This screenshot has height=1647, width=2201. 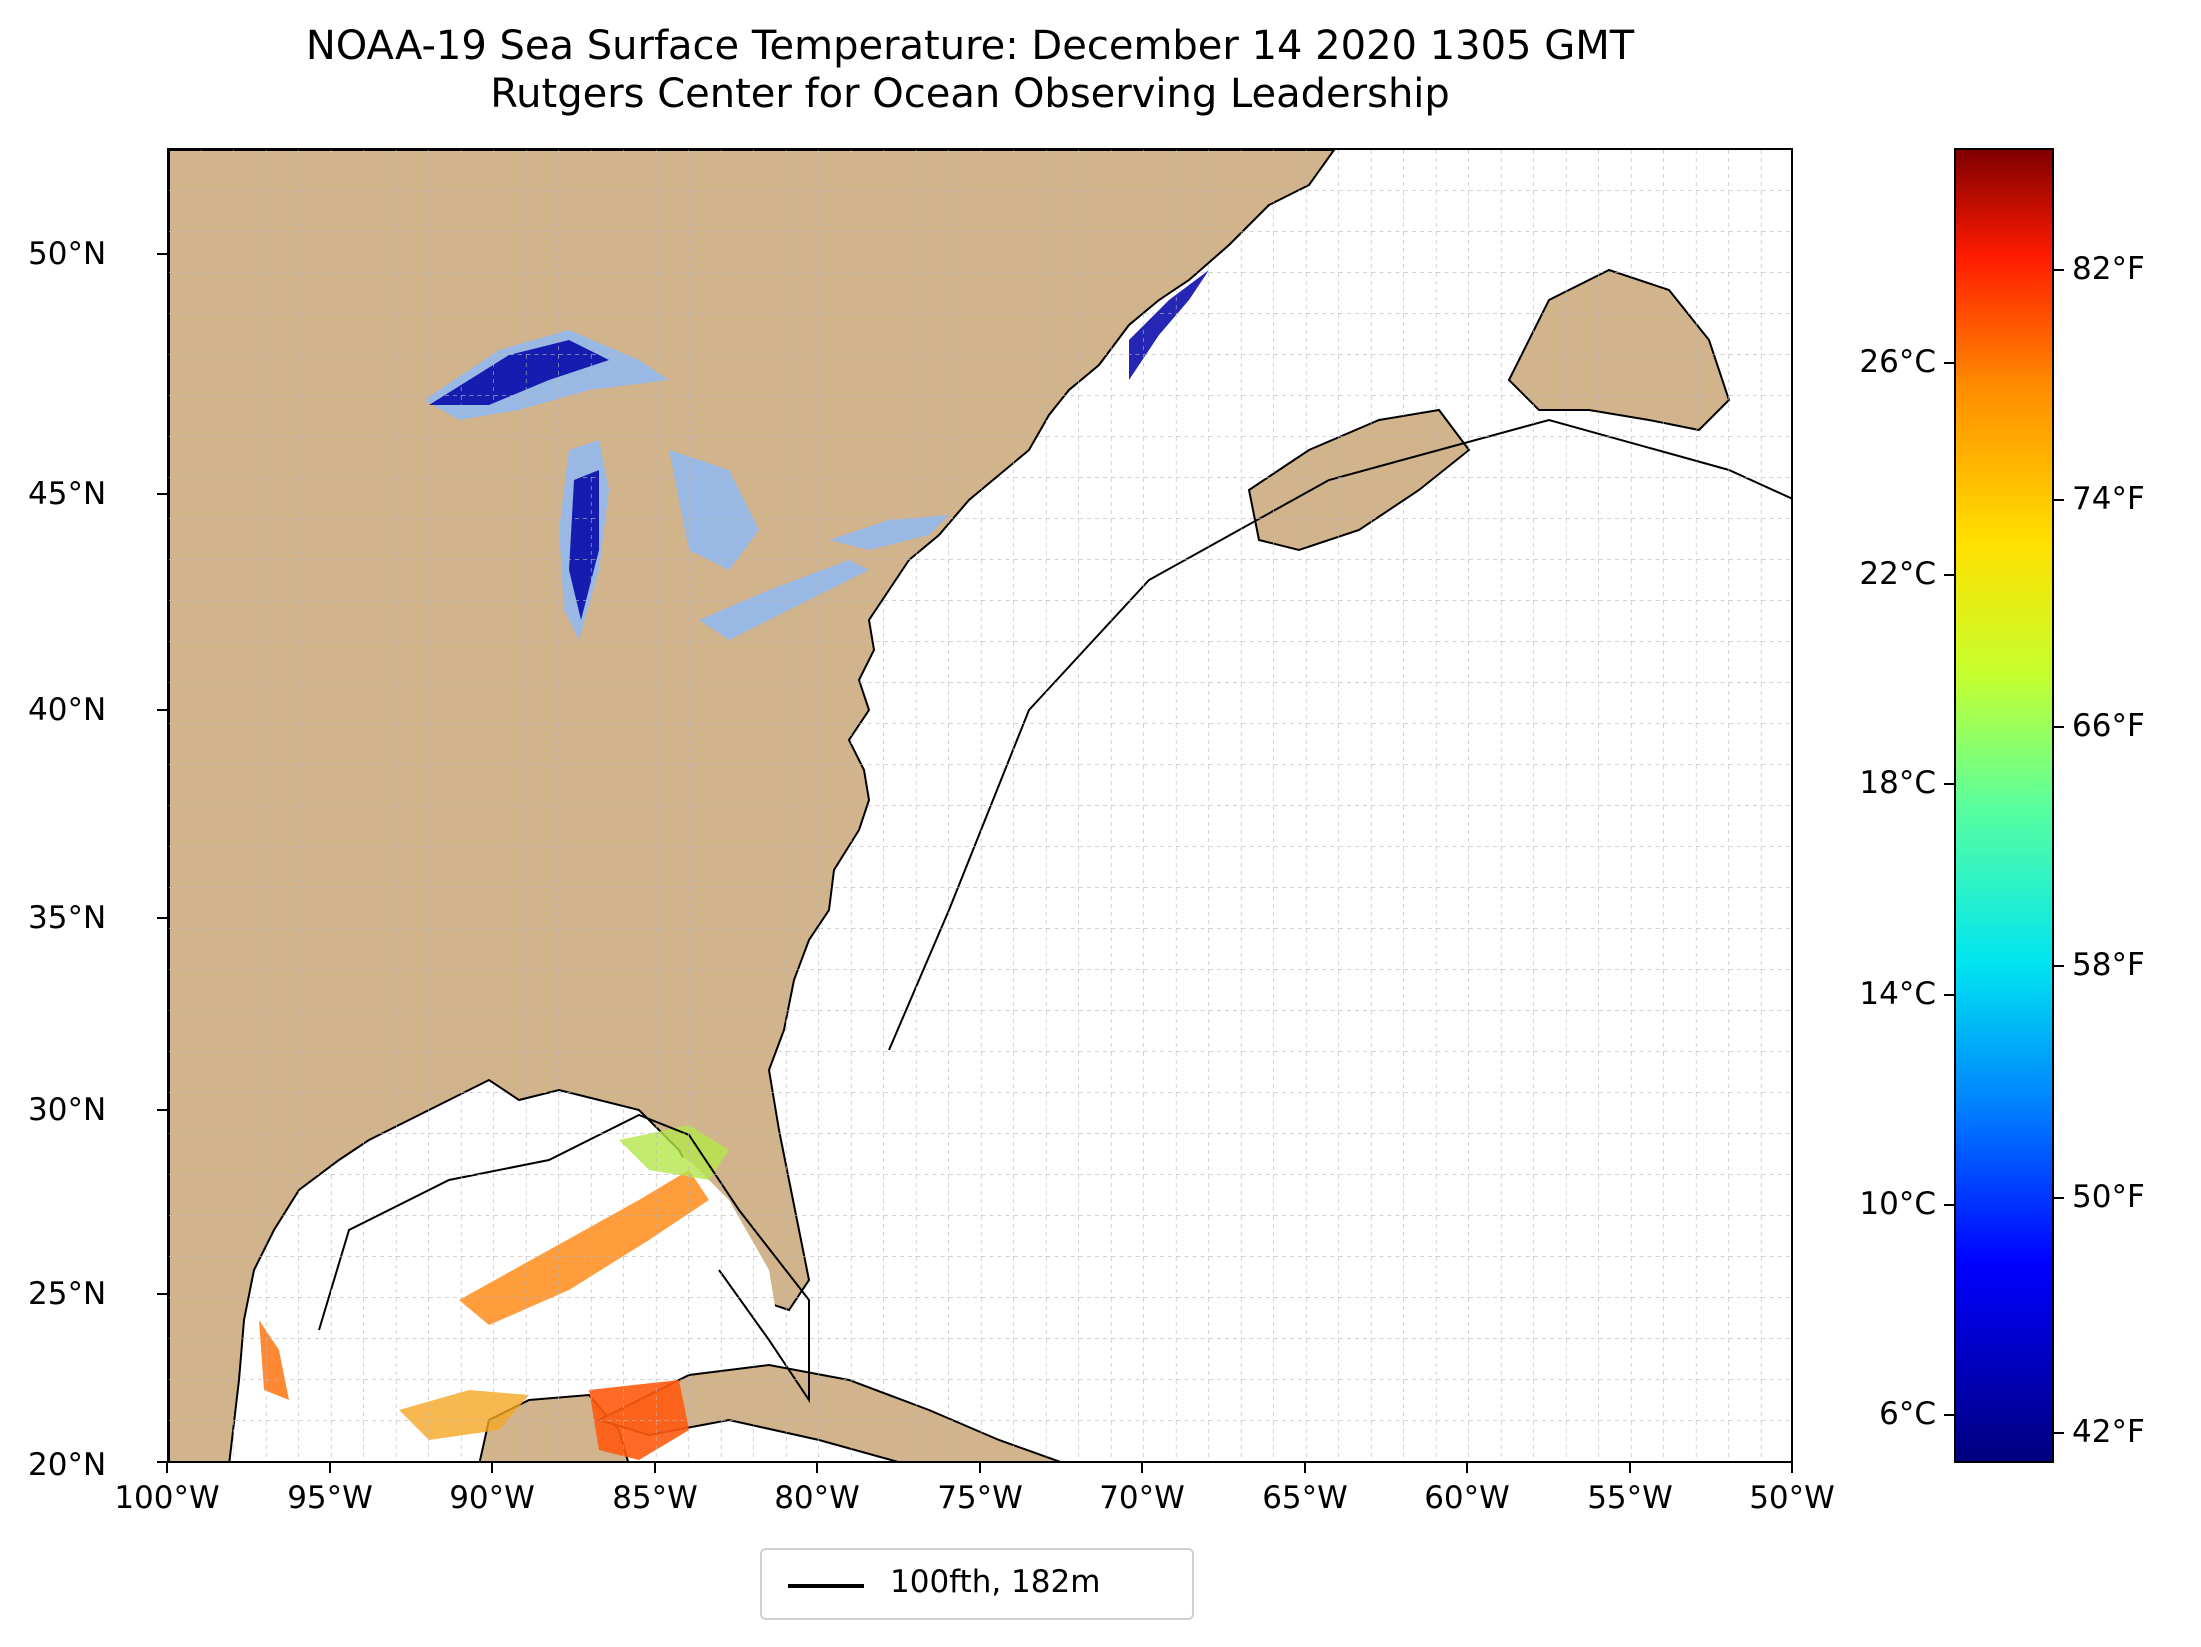 I want to click on colorbar-celsius-label: 14°C, so click(x=1897, y=994).